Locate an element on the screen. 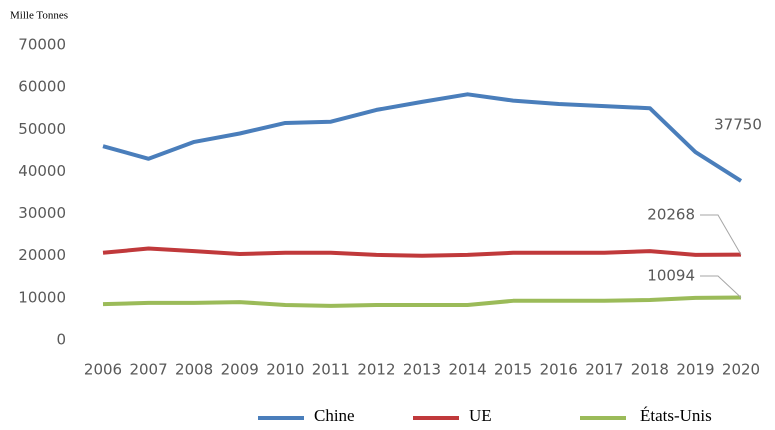 The width and height of the screenshot is (775, 430). x-tick-label: 2017 is located at coordinates (604, 370).